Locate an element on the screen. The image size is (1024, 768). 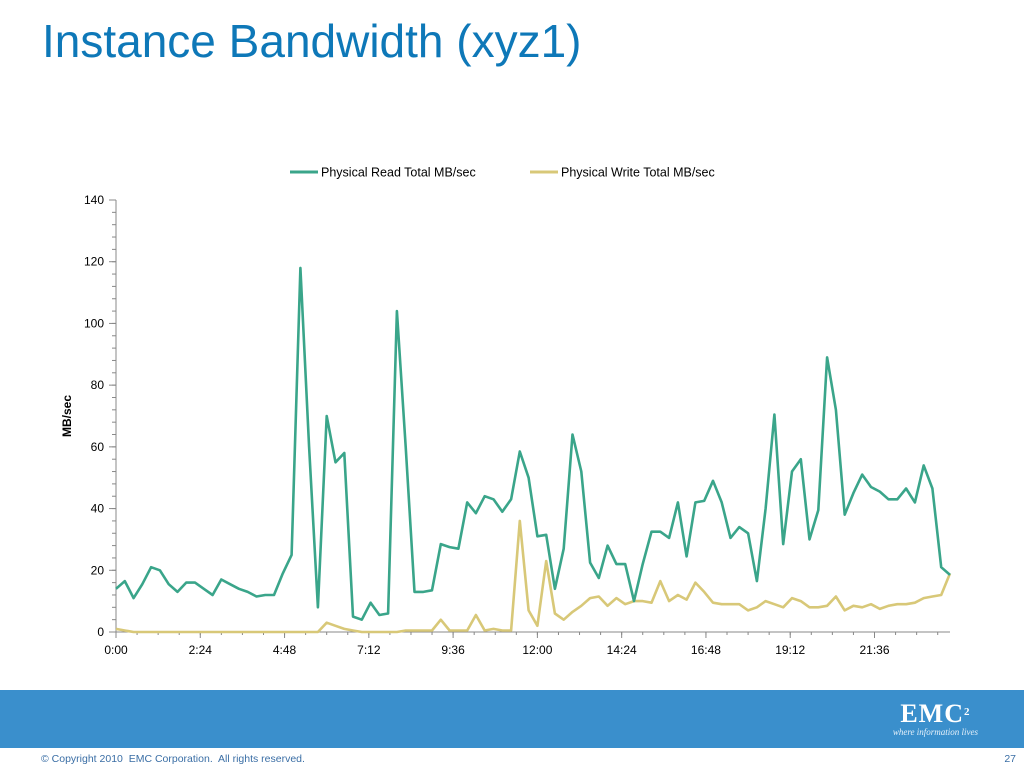
legend-label: Physical Read Total MB/sec is located at coordinates (398, 173).